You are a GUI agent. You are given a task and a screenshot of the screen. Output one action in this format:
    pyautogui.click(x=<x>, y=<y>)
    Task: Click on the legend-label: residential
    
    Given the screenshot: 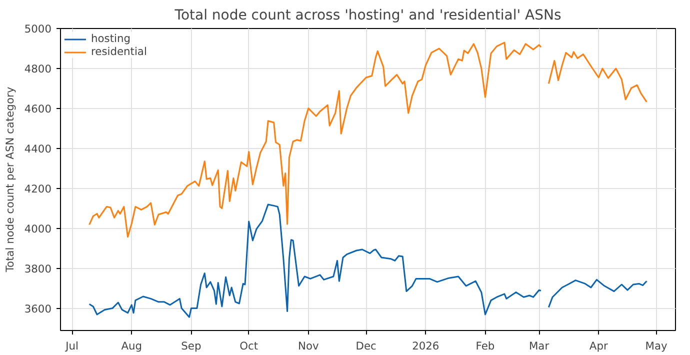 What is the action you would take?
    pyautogui.click(x=119, y=51)
    